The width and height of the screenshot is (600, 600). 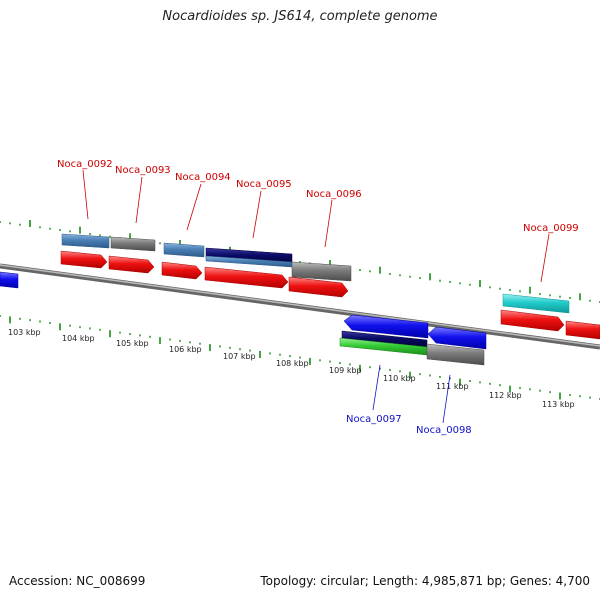 I want to click on gene-track-reverse, so click(x=243, y=318).